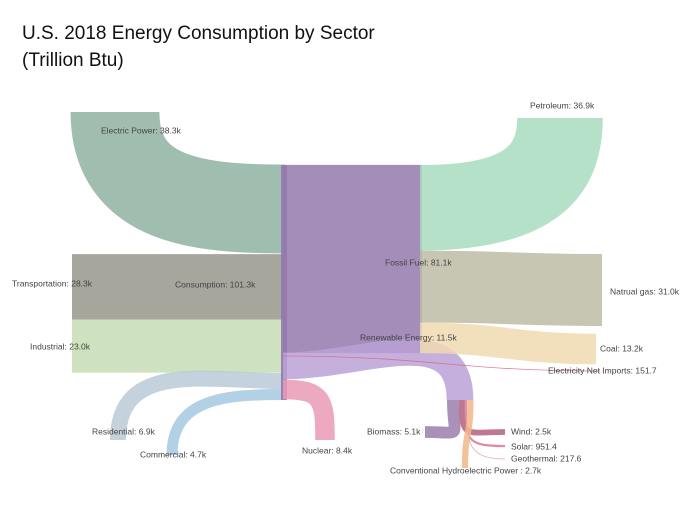 The width and height of the screenshot is (700, 510). Describe the element at coordinates (394, 431) in the screenshot. I see `node-label: Biomass: 5.1k` at that location.